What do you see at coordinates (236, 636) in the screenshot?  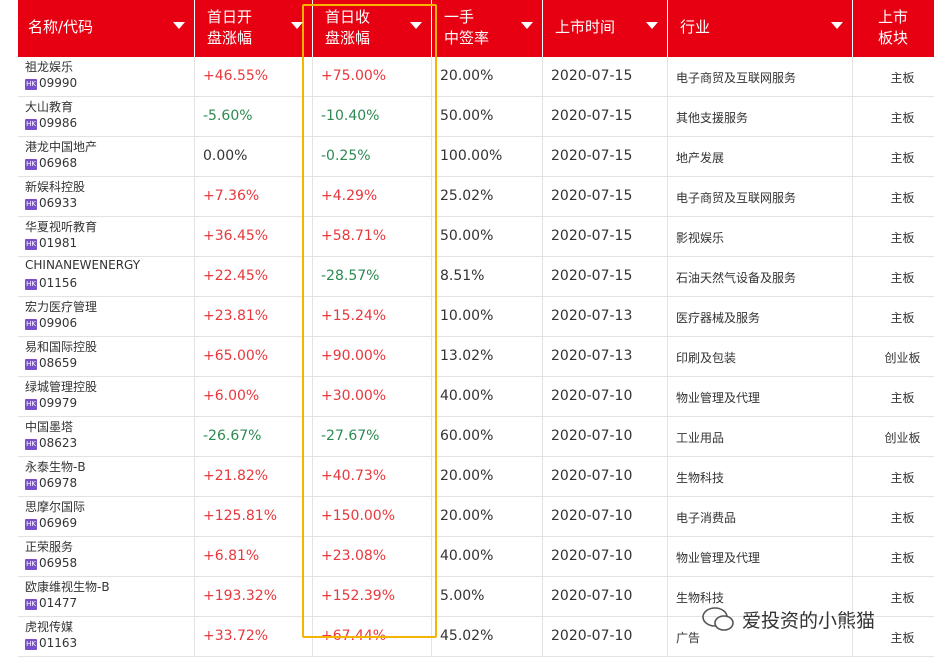 I see `change-value: +33.72%` at bounding box center [236, 636].